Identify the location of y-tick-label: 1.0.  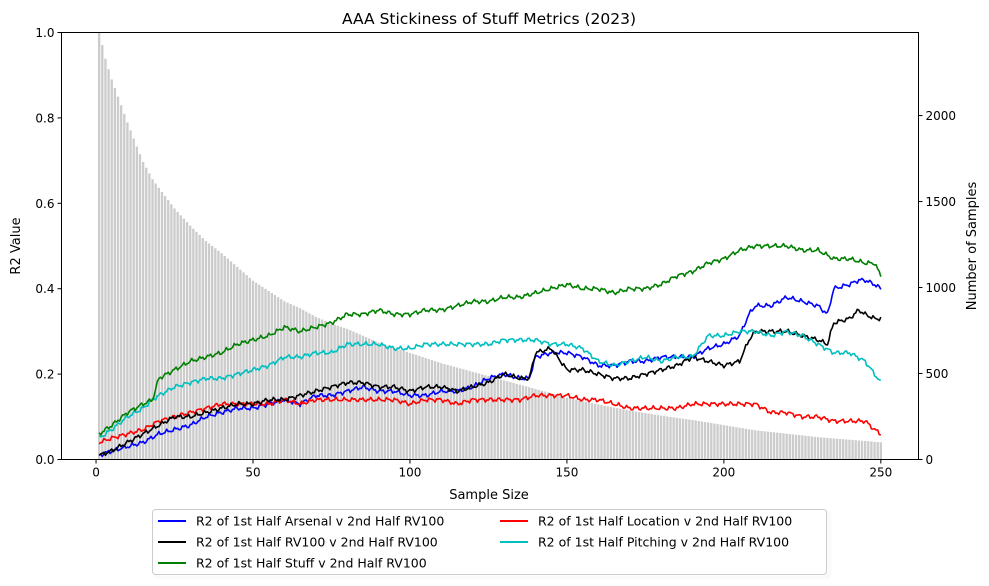
(44, 33).